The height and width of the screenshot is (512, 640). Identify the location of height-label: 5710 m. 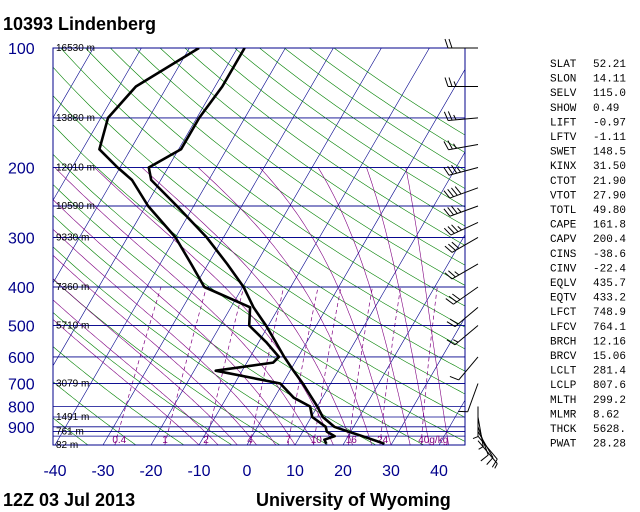
(72, 325).